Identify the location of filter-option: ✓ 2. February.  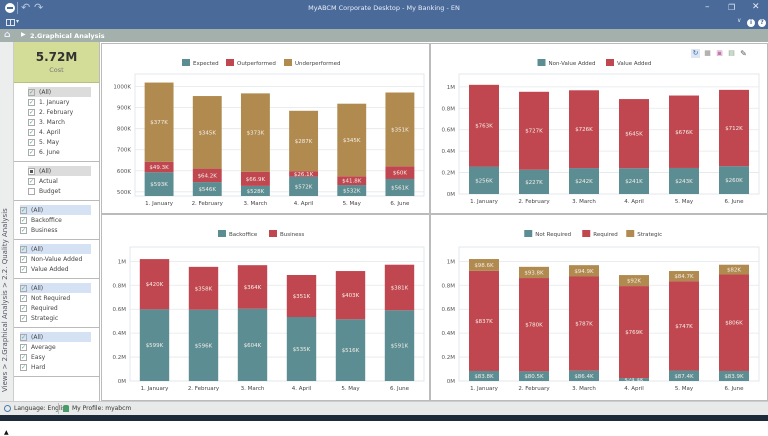
(63, 112).